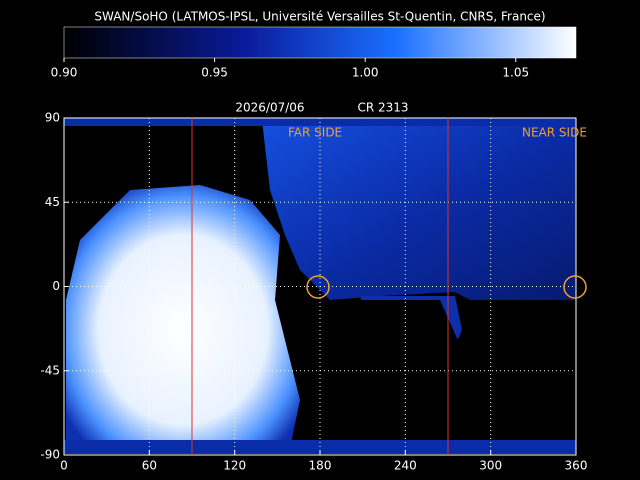 The image size is (640, 480). I want to click on x-tick-label: 180, so click(320, 466).